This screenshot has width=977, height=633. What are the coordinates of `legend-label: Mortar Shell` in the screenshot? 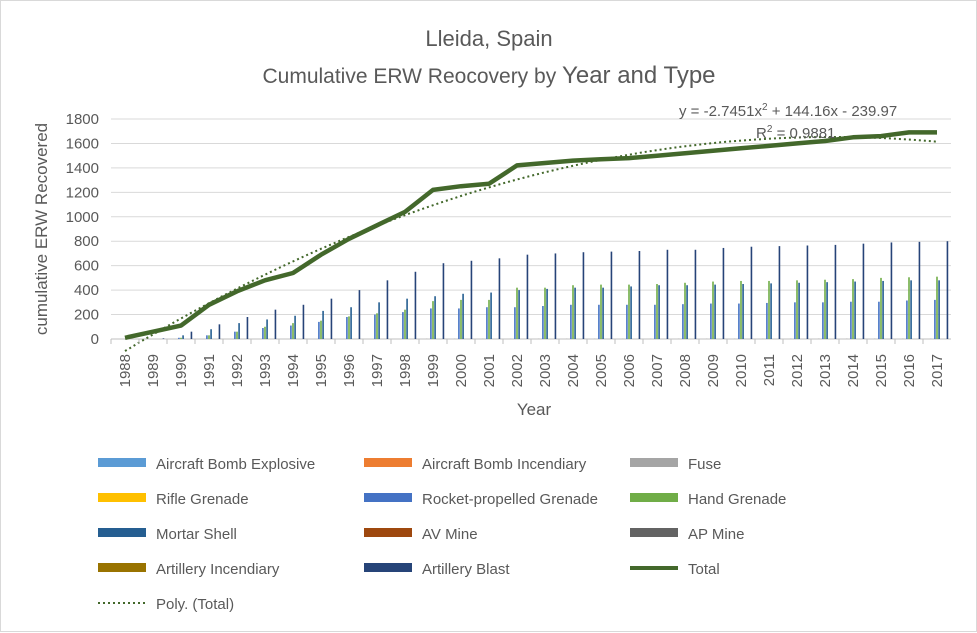 It's located at (196, 534).